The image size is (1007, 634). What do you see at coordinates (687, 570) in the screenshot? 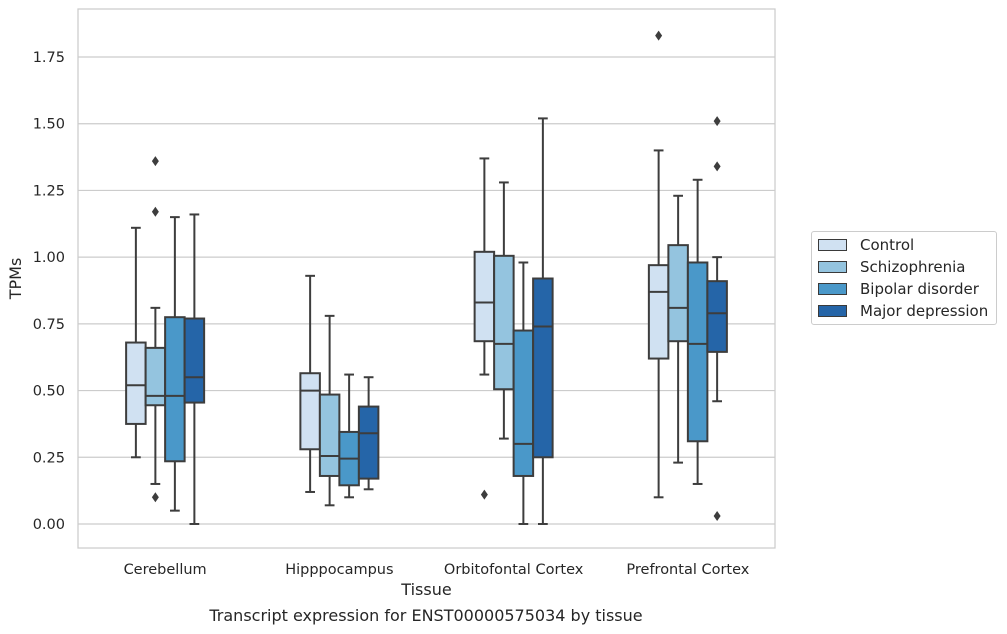
I see `x-tick-label: Prefrontal Cortex` at bounding box center [687, 570].